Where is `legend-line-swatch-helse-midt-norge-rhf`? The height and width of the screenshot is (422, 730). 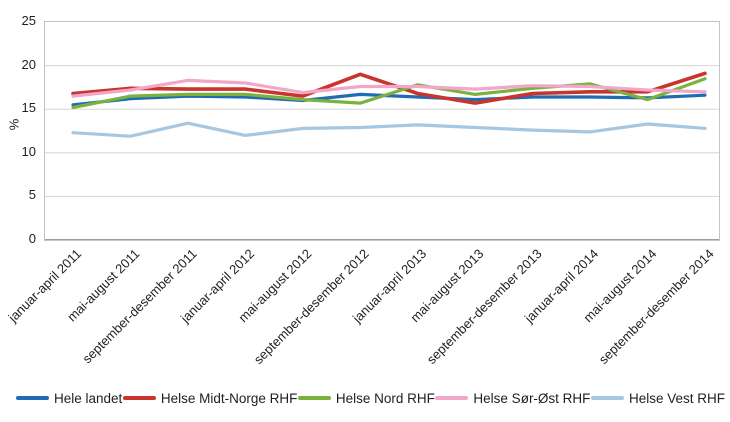 legend-line-swatch-helse-midt-norge-rhf is located at coordinates (139, 398).